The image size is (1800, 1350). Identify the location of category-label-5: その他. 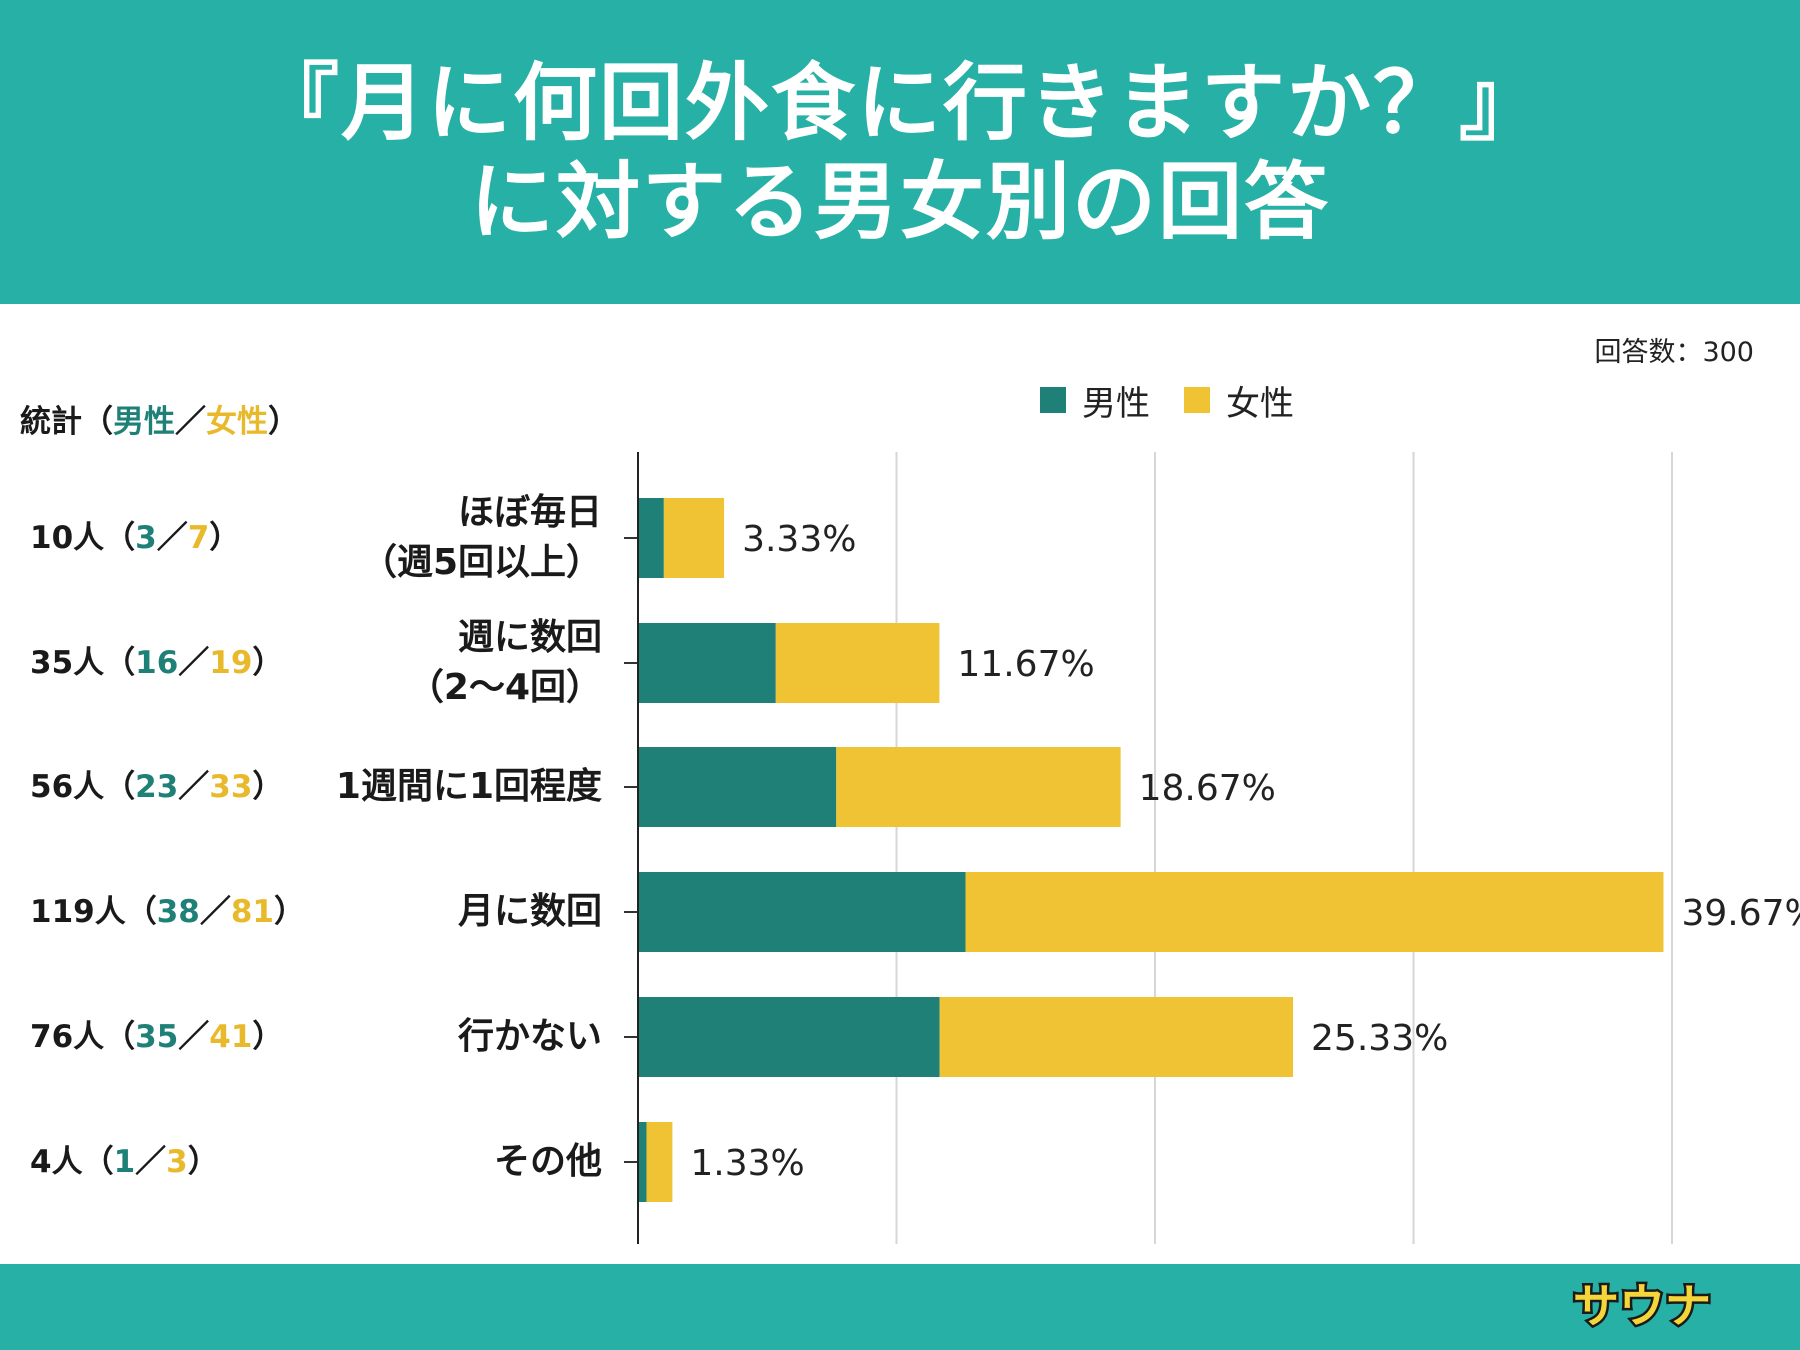
(548, 1162).